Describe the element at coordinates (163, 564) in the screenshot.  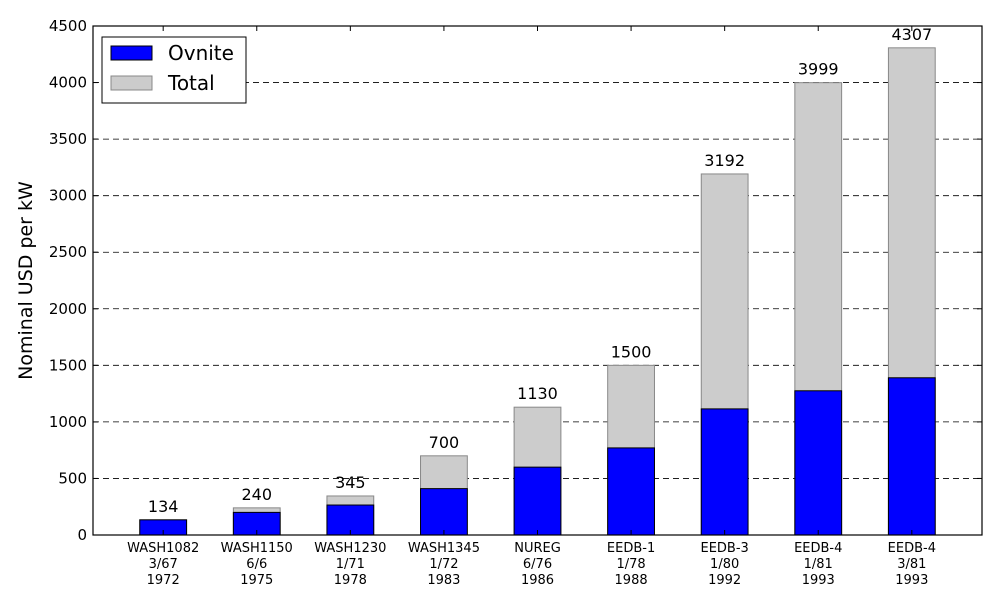
I see `x-tick-label: 3/67` at that location.